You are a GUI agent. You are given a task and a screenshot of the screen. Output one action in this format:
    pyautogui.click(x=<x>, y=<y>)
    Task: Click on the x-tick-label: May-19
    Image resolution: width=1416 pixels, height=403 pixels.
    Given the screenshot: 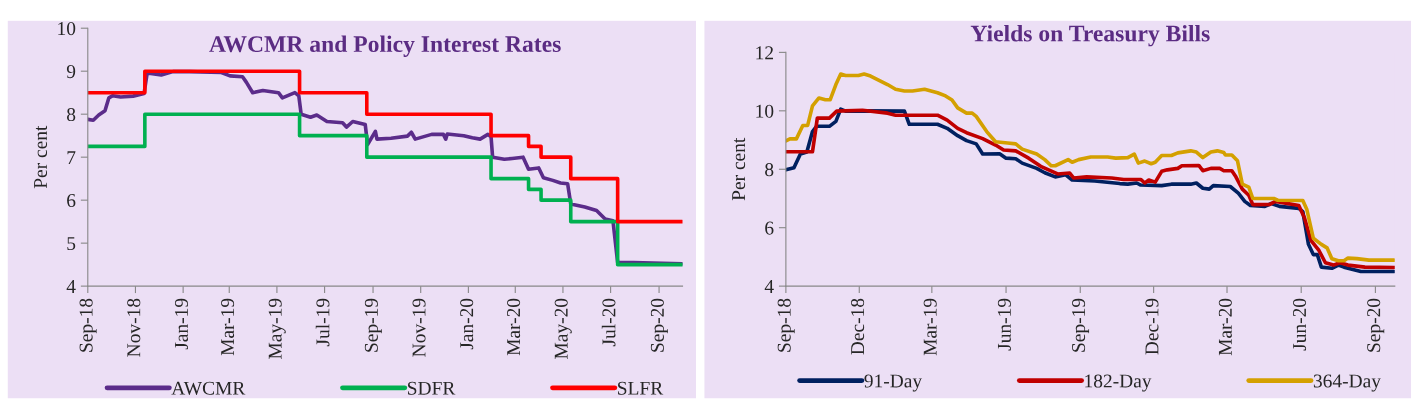 What is the action you would take?
    pyautogui.click(x=277, y=328)
    